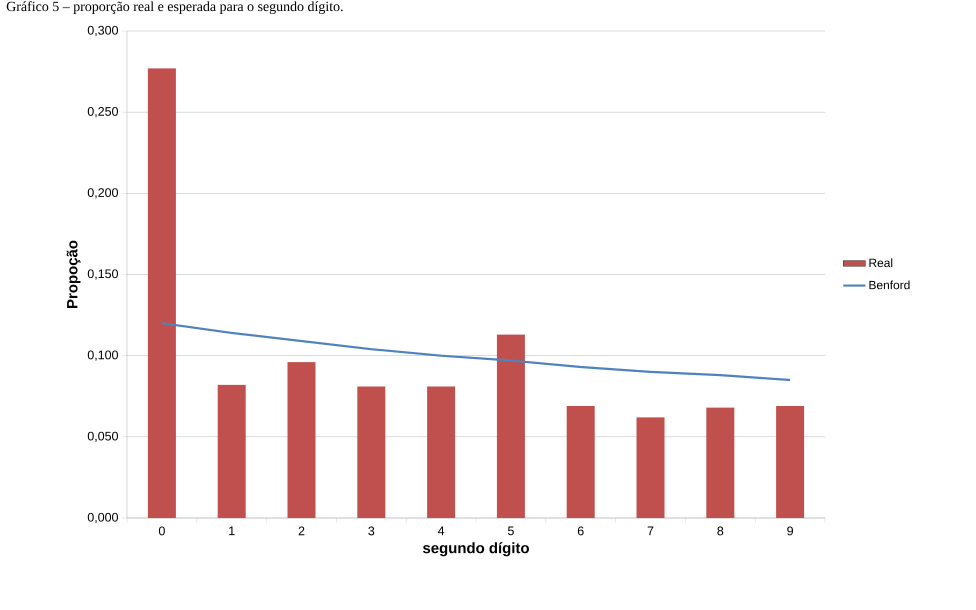 This screenshot has width=976, height=610. What do you see at coordinates (103, 355) in the screenshot?
I see `y-tick-label: 0,100` at bounding box center [103, 355].